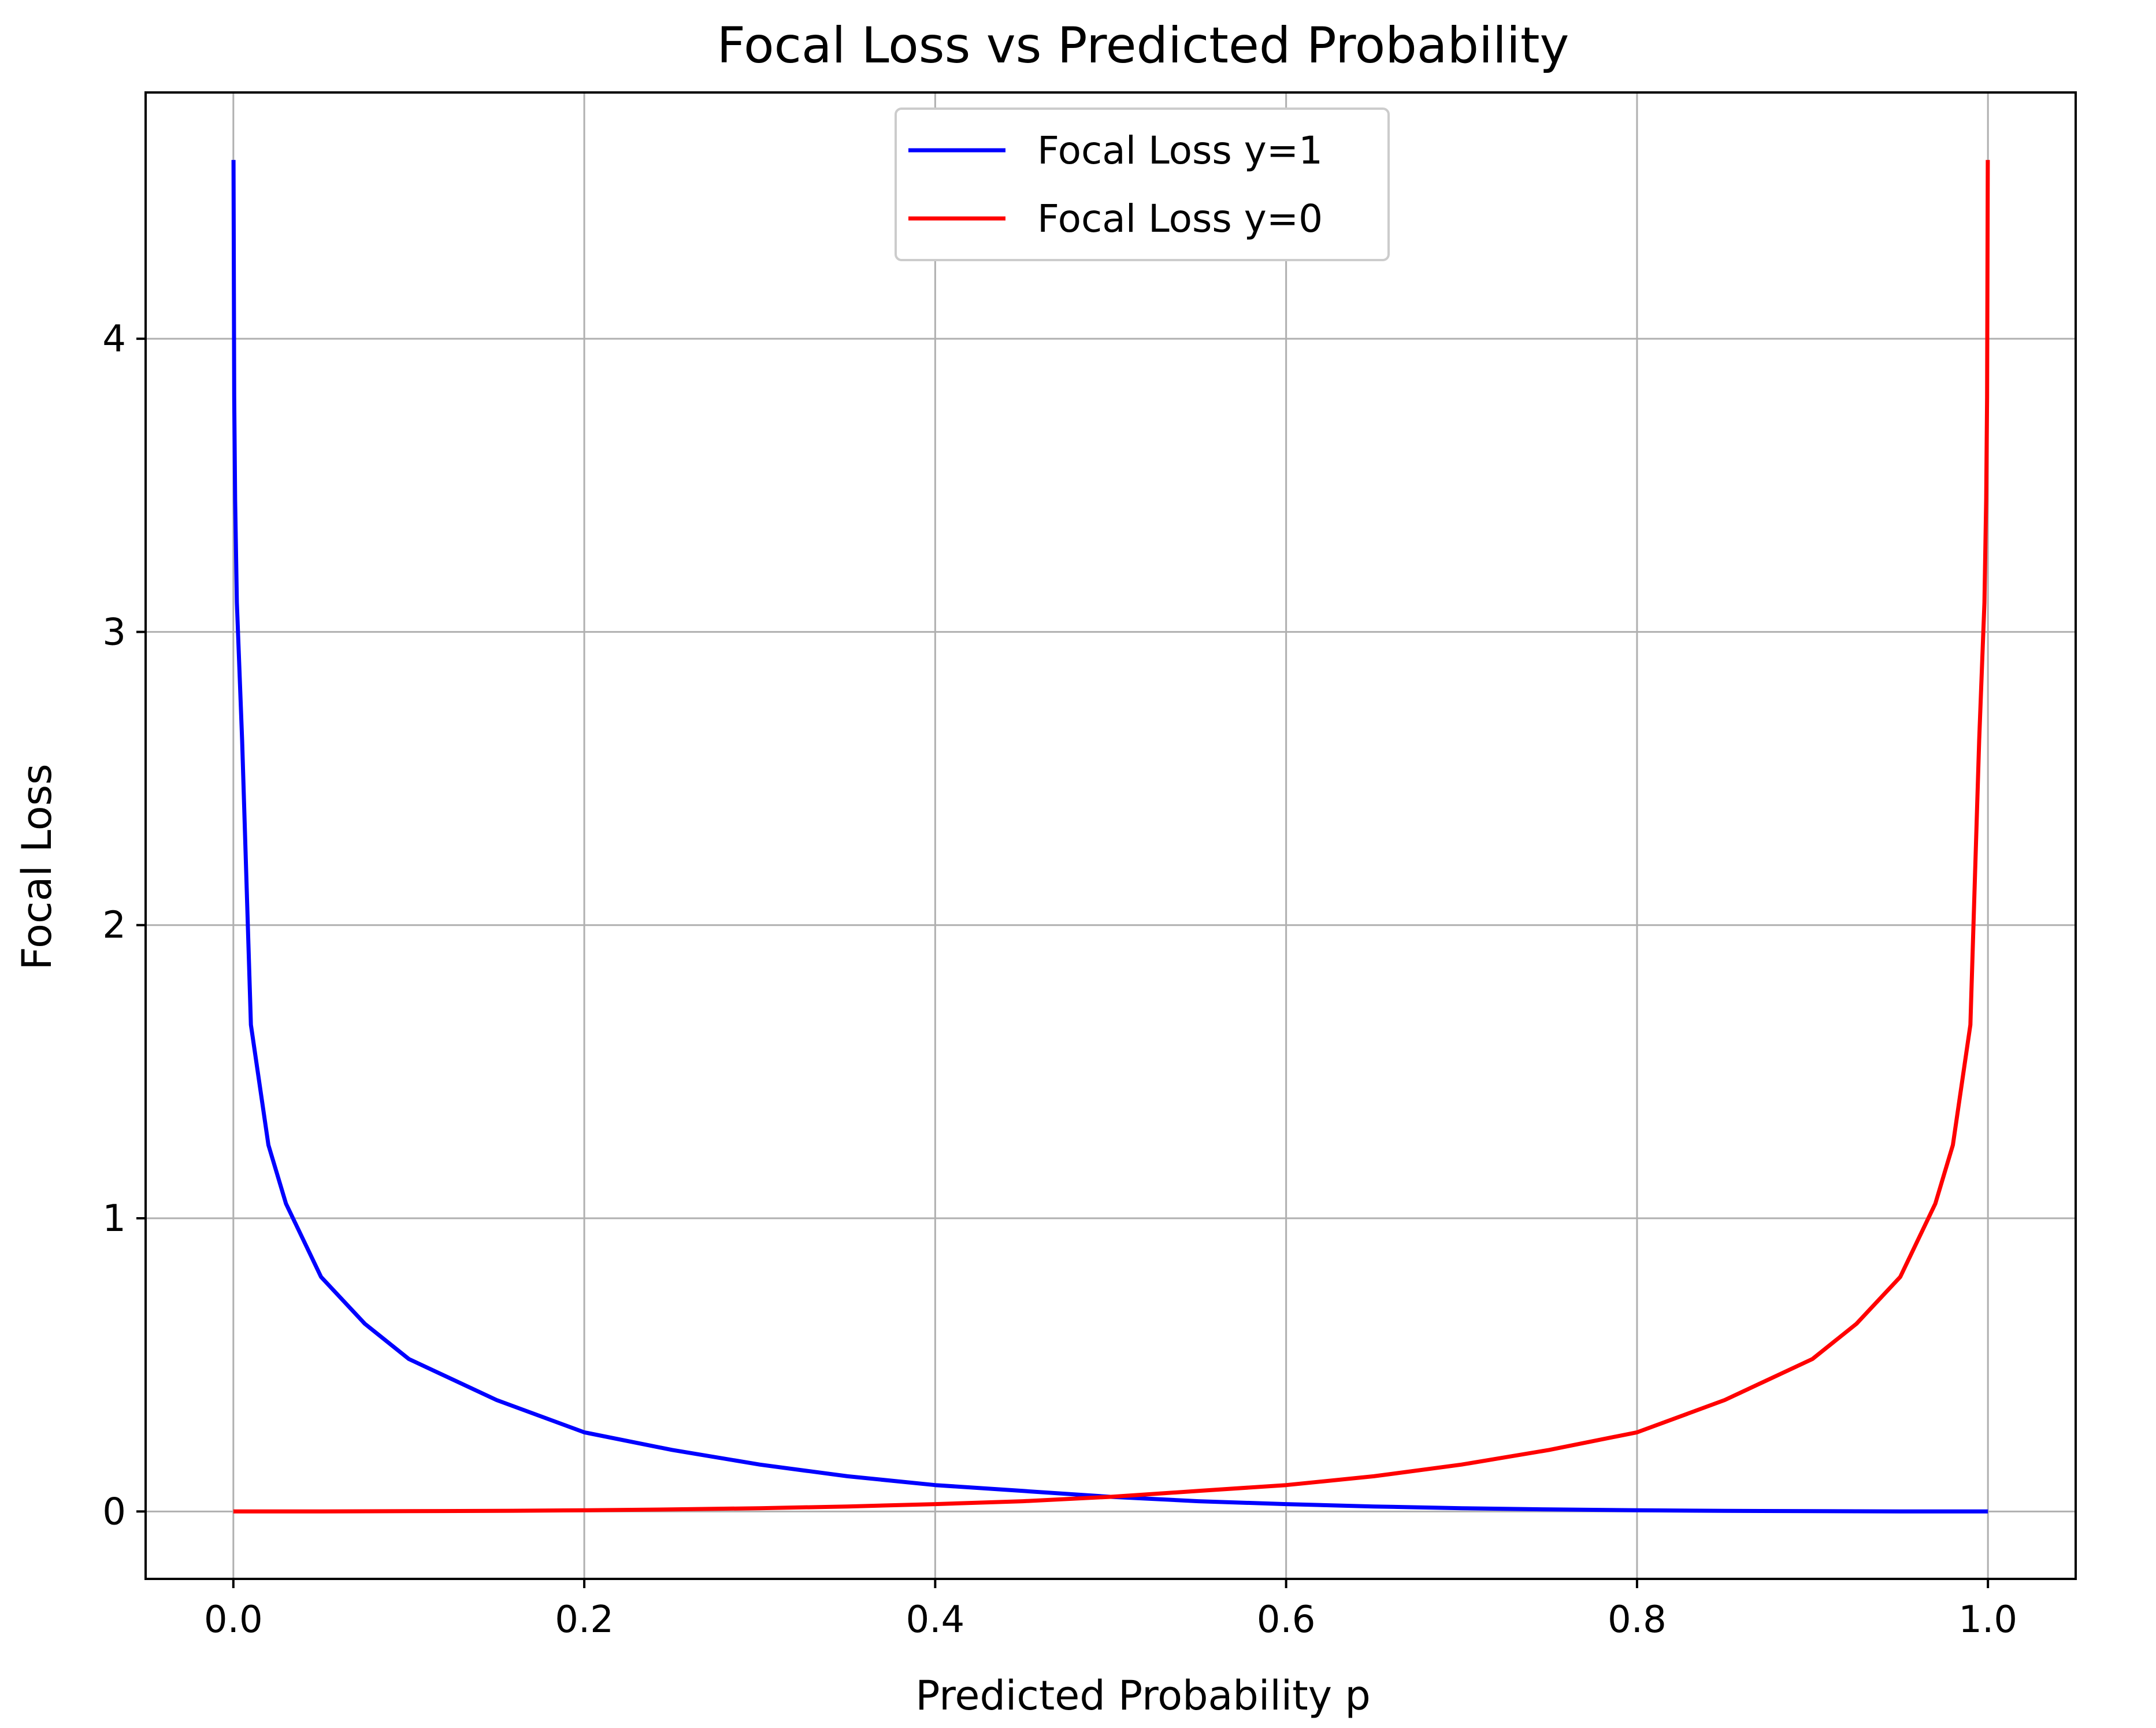 The height and width of the screenshot is (1728, 2156). What do you see at coordinates (114, 1219) in the screenshot?
I see `y-tick-label-1: 1` at bounding box center [114, 1219].